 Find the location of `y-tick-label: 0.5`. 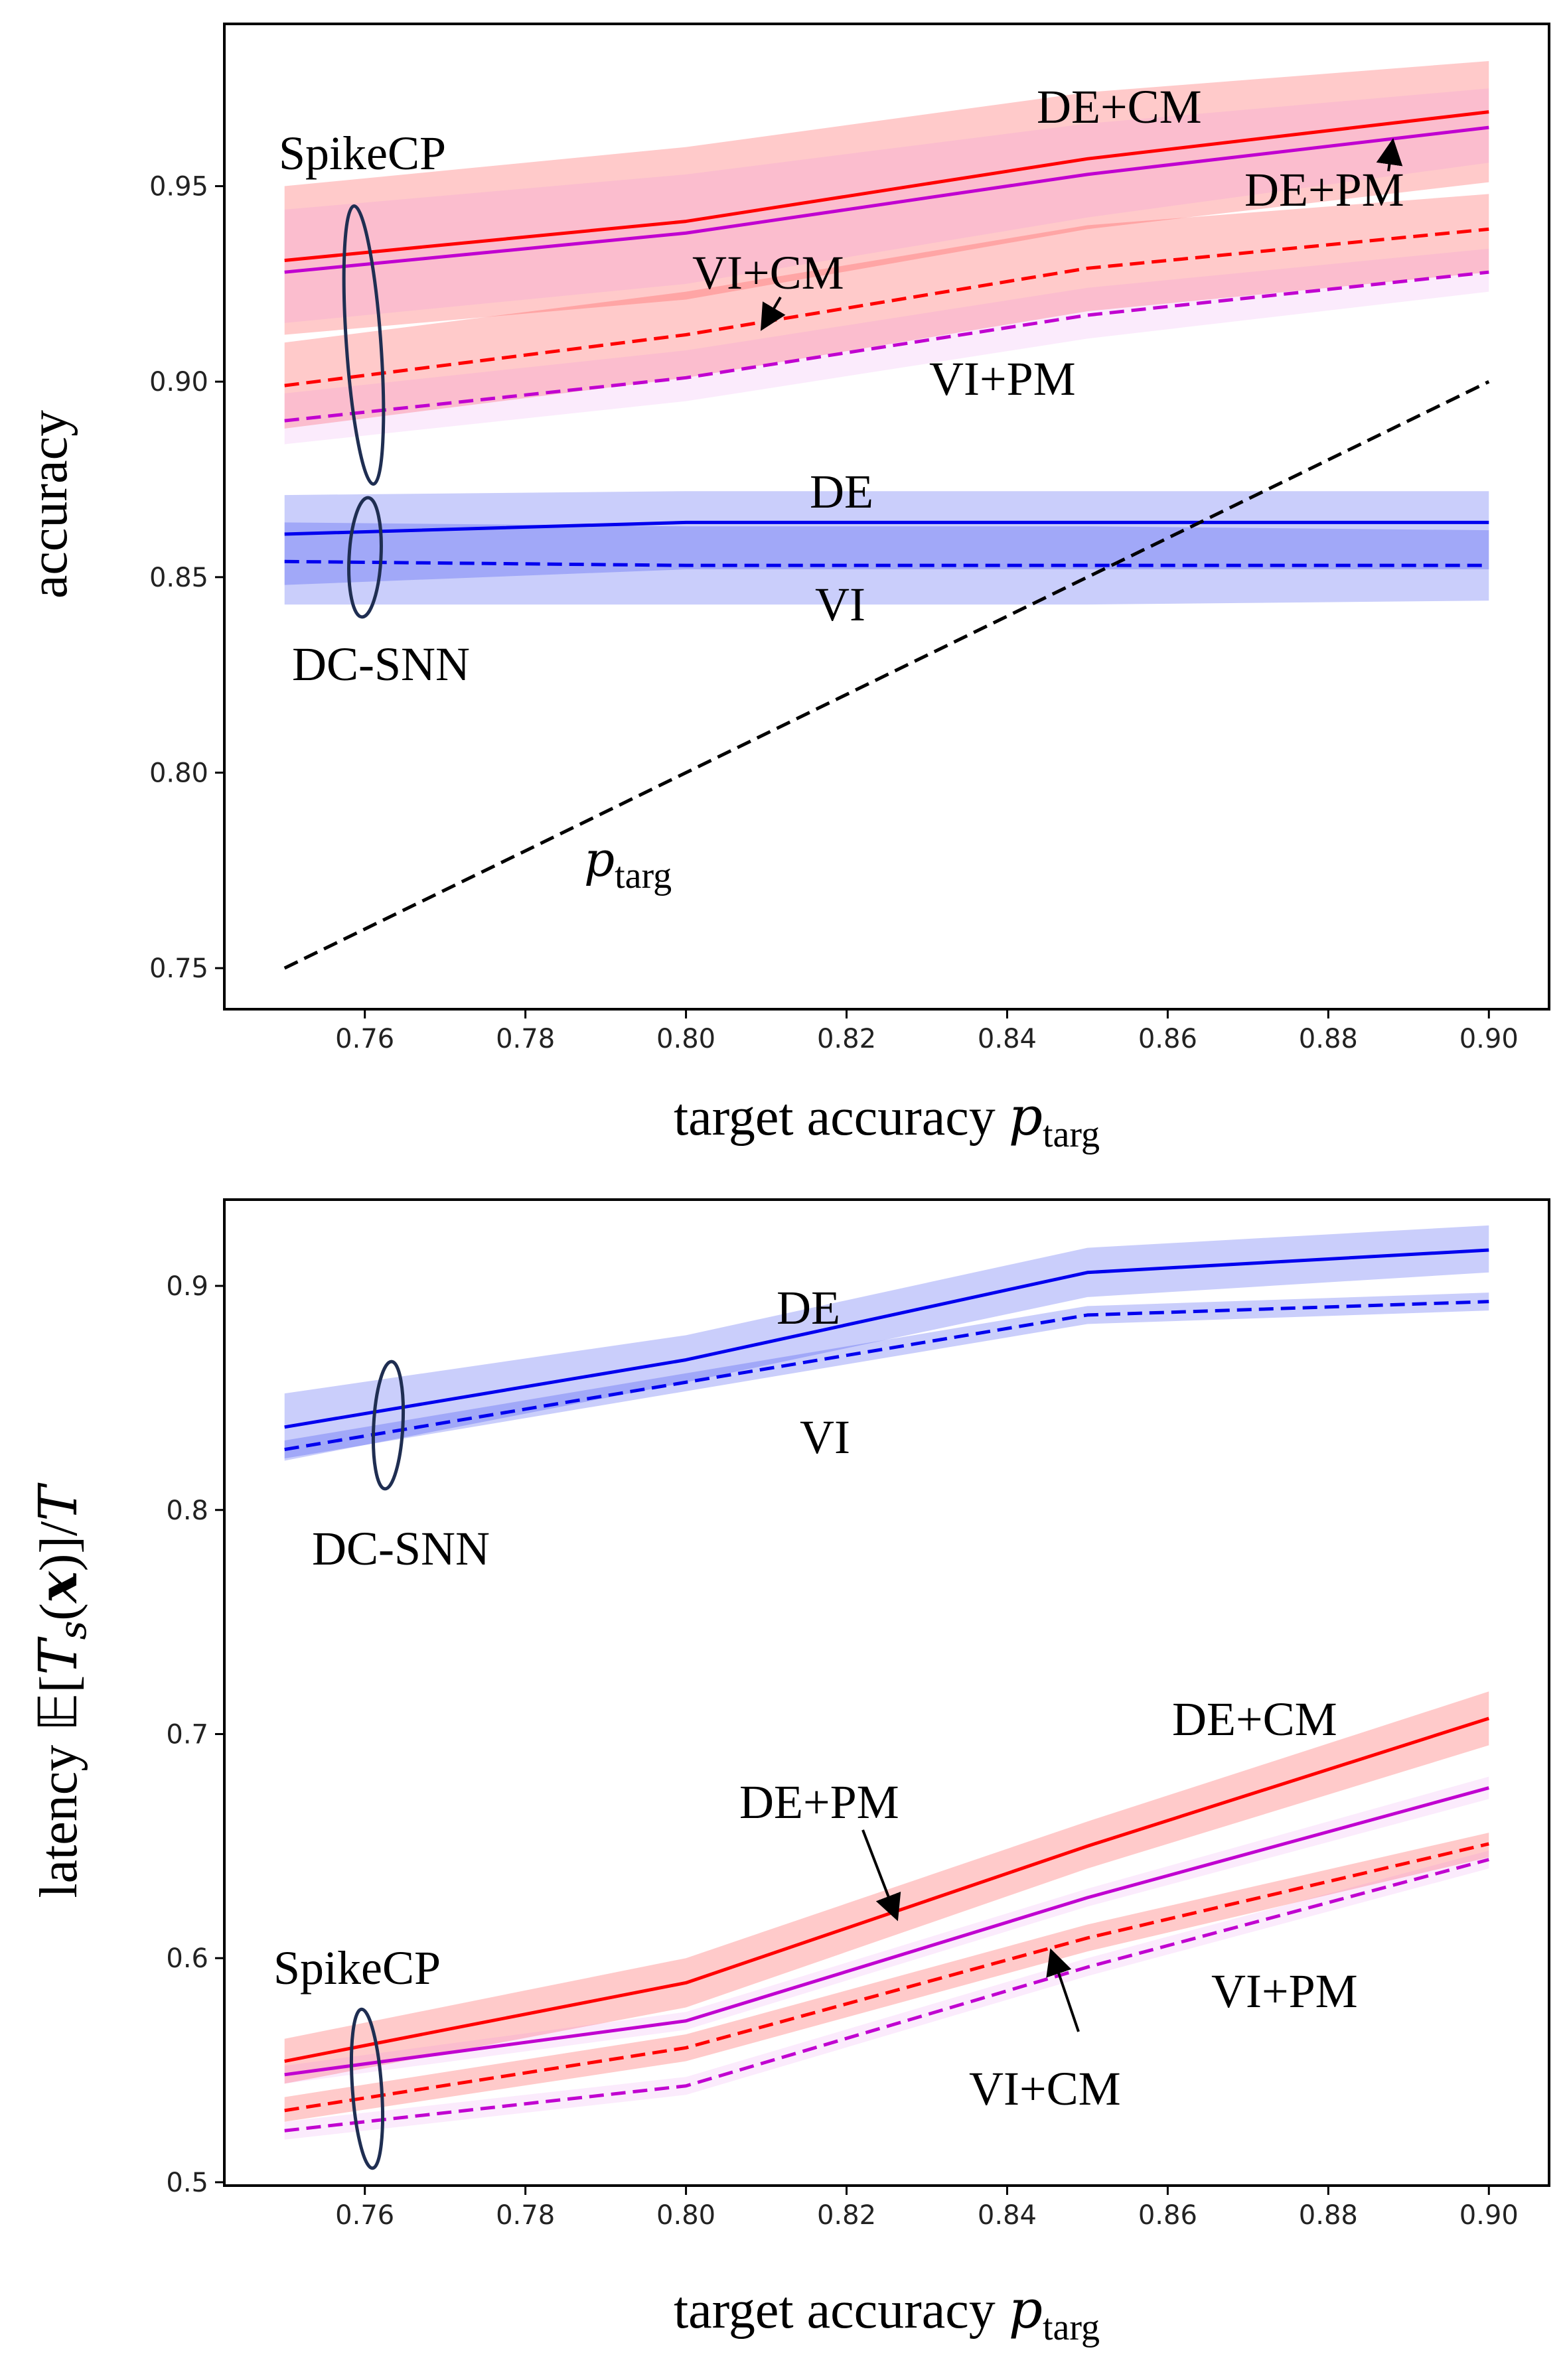

y-tick-label: 0.5 is located at coordinates (187, 2183).